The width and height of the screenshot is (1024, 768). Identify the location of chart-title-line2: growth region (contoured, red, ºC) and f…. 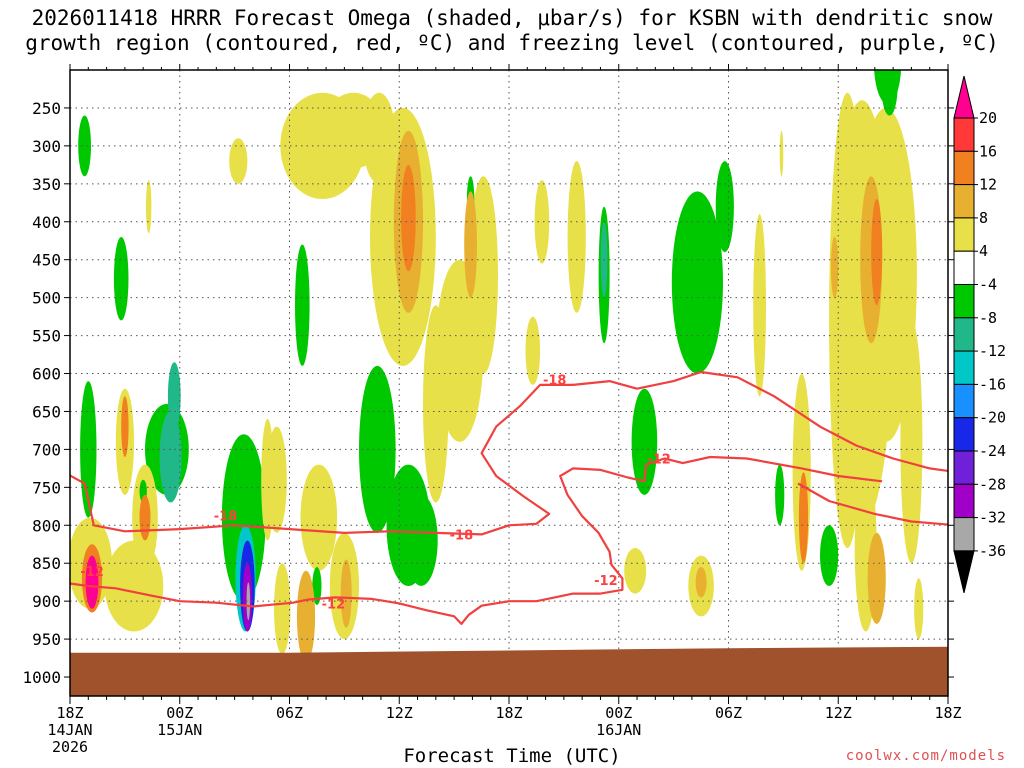
(512, 43).